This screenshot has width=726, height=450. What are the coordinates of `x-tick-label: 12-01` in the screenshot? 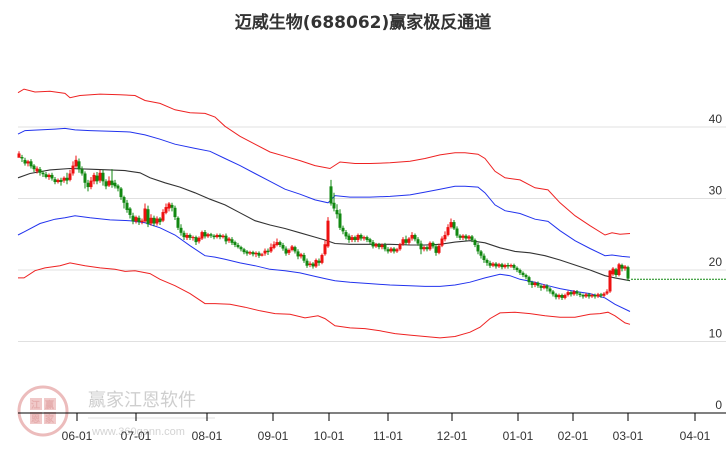 It's located at (452, 436).